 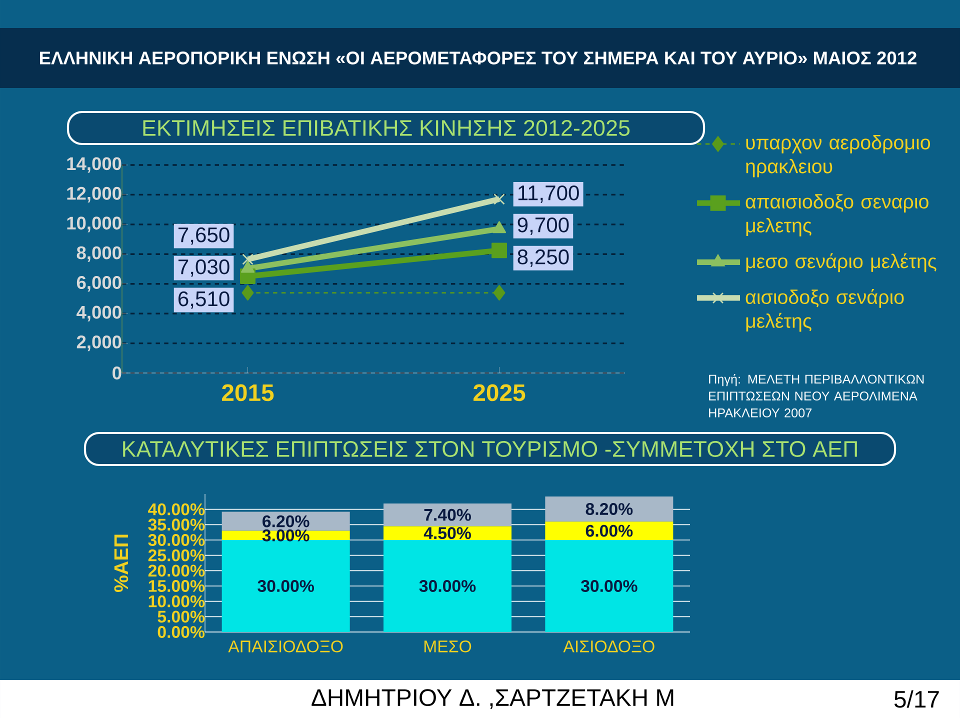 What do you see at coordinates (99, 254) in the screenshot?
I see `y-tick-label: 8,000` at bounding box center [99, 254].